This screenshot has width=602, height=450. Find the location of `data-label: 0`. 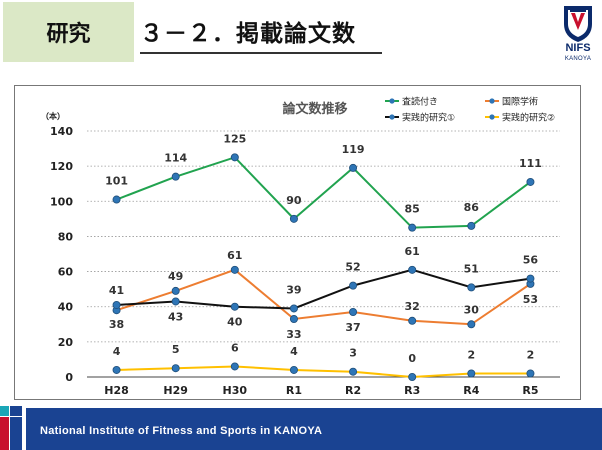

data-label: 0 is located at coordinates (412, 358).